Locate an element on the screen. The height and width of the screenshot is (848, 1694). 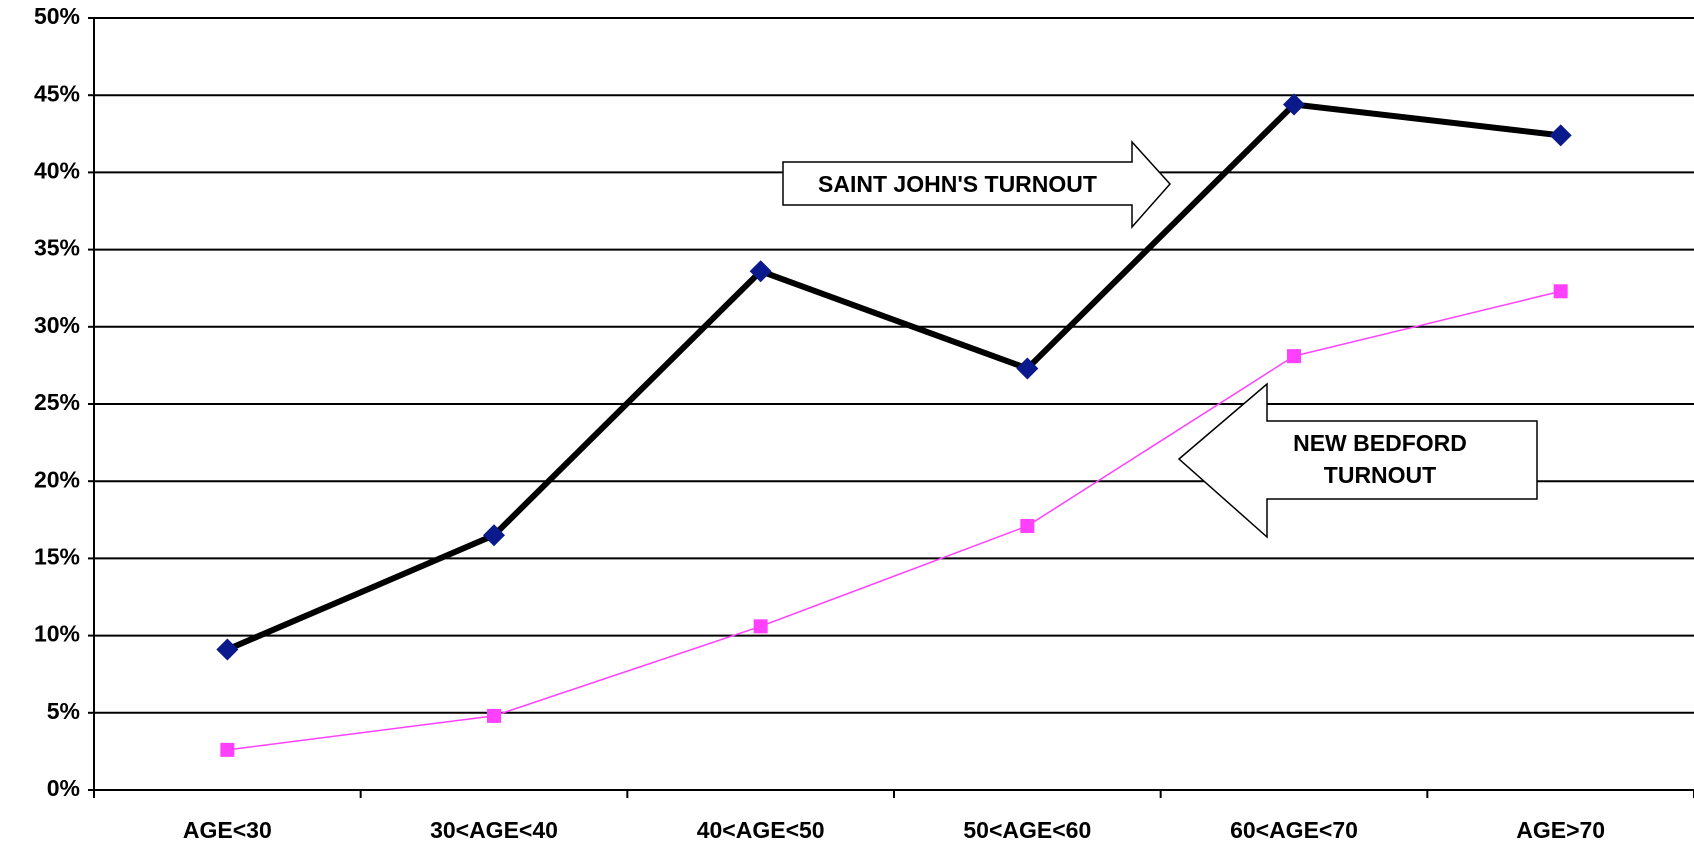
y-tick-label: 5% is located at coordinates (63, 711).